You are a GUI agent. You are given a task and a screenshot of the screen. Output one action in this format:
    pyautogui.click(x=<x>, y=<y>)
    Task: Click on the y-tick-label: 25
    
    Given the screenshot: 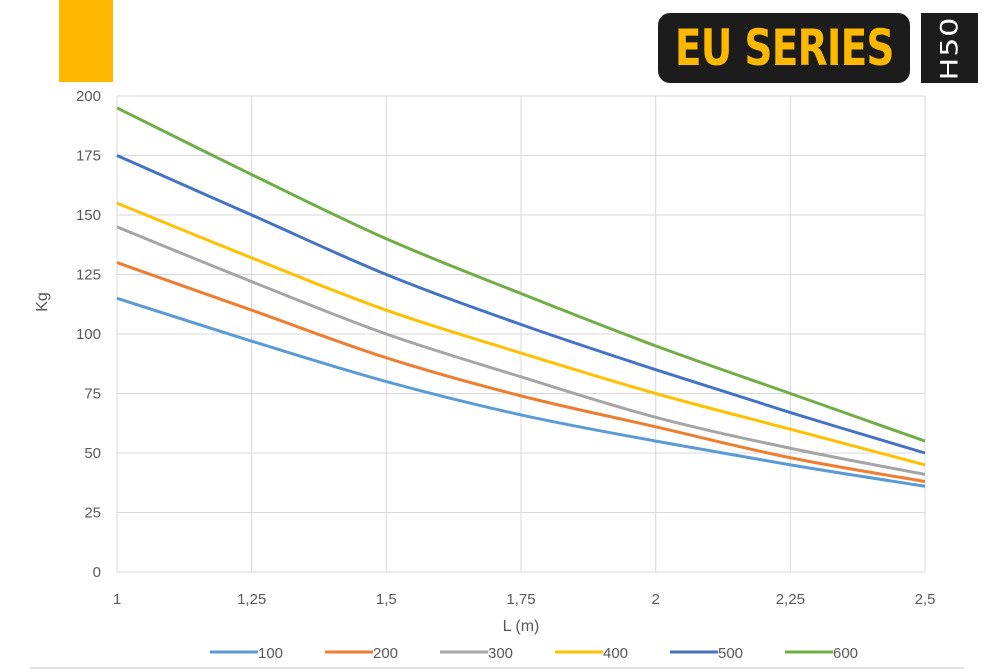 What is the action you would take?
    pyautogui.click(x=92, y=513)
    